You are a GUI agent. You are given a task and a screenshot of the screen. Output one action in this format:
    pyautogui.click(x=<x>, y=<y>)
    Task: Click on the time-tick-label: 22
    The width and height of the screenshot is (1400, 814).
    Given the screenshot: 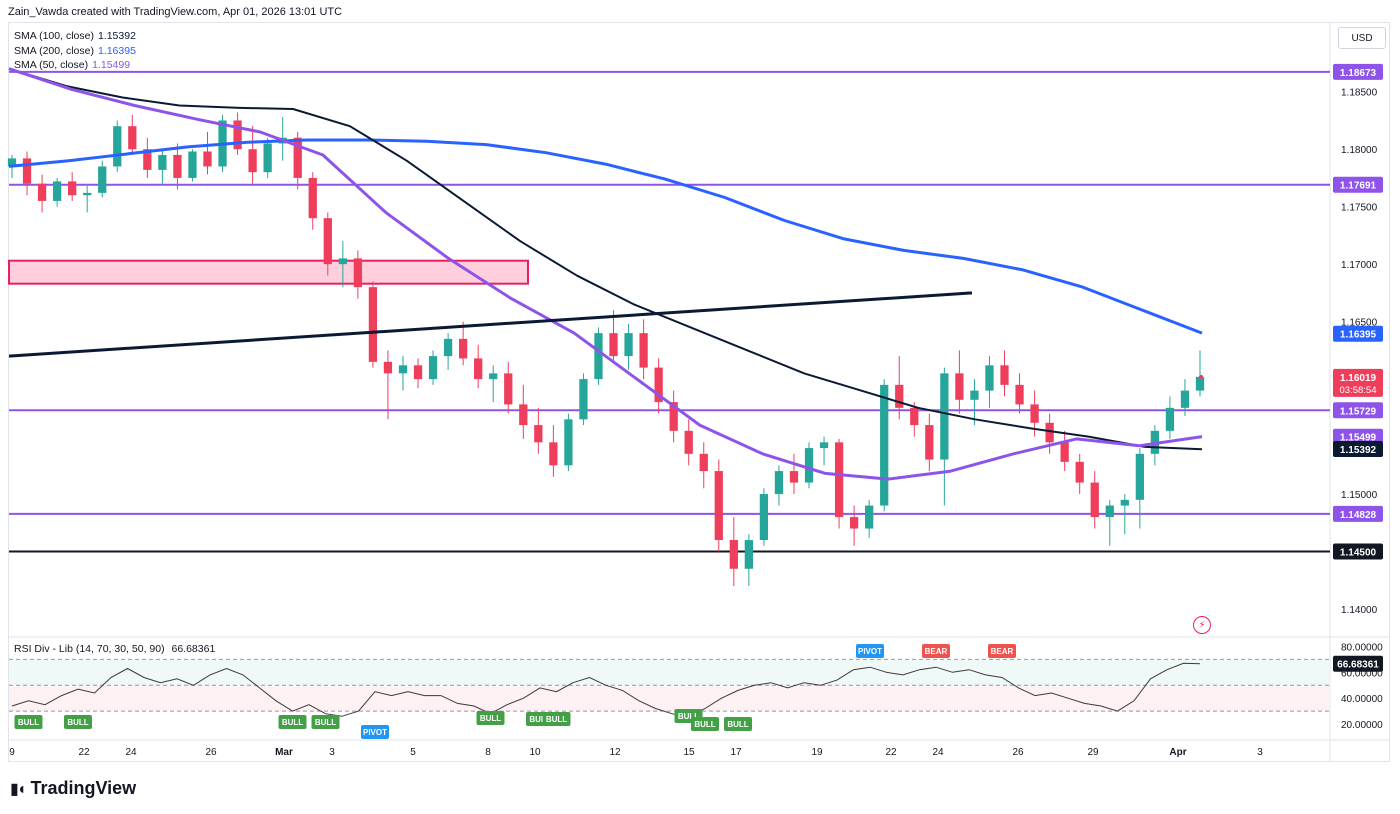 What is the action you would take?
    pyautogui.click(x=891, y=752)
    